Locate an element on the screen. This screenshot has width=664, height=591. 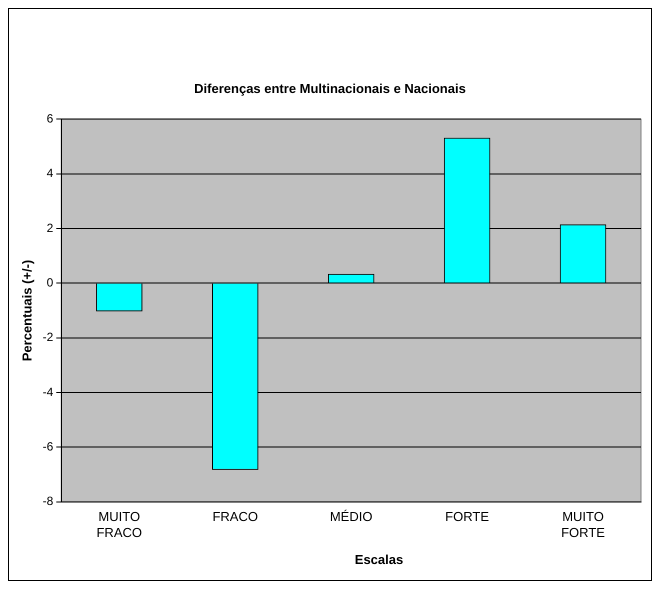
y-tick-label: 2 is located at coordinates (50, 227).